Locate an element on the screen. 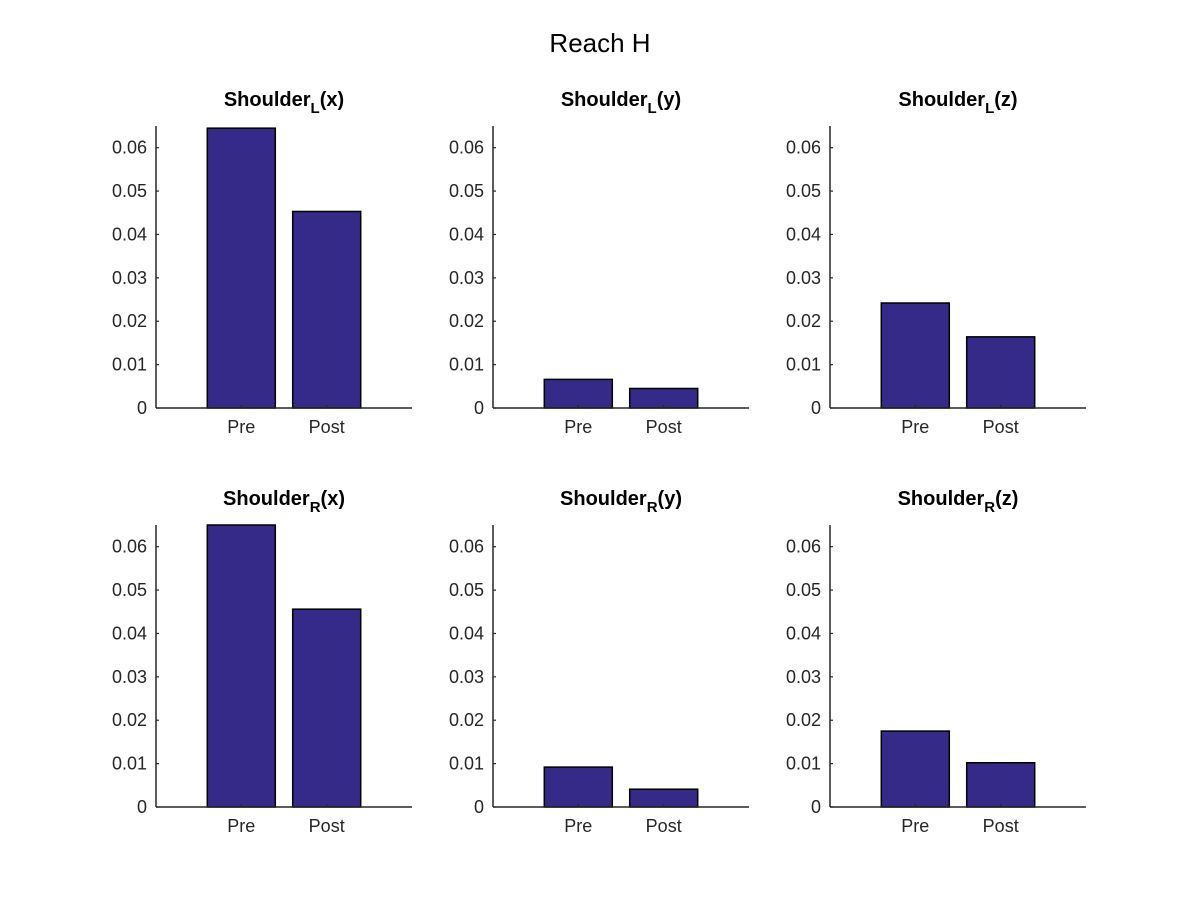  subplot-title: ShoulderR(z) is located at coordinates (958, 502).